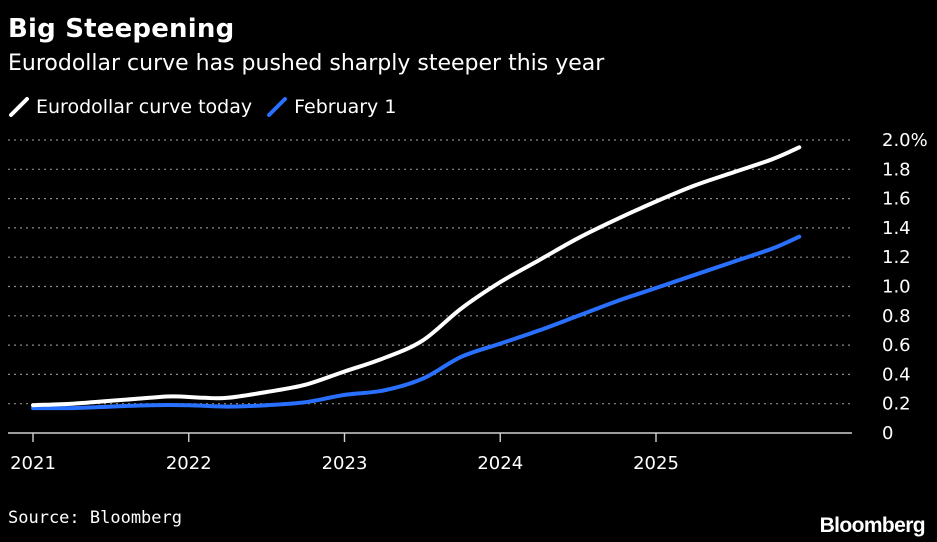  I want to click on y-tick-label: 1.0, so click(896, 287).